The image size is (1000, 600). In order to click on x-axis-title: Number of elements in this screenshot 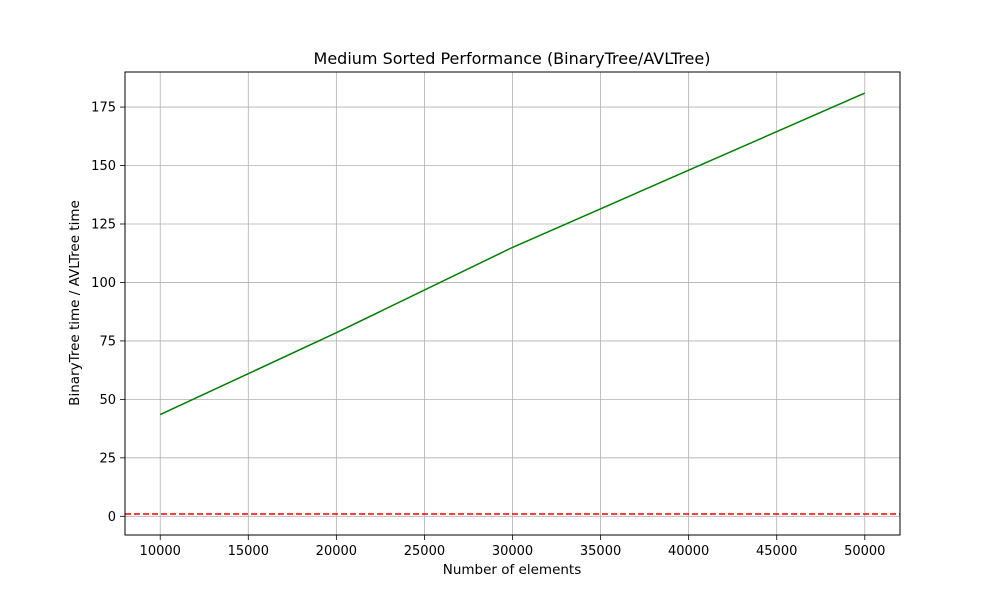, I will do `click(512, 570)`.